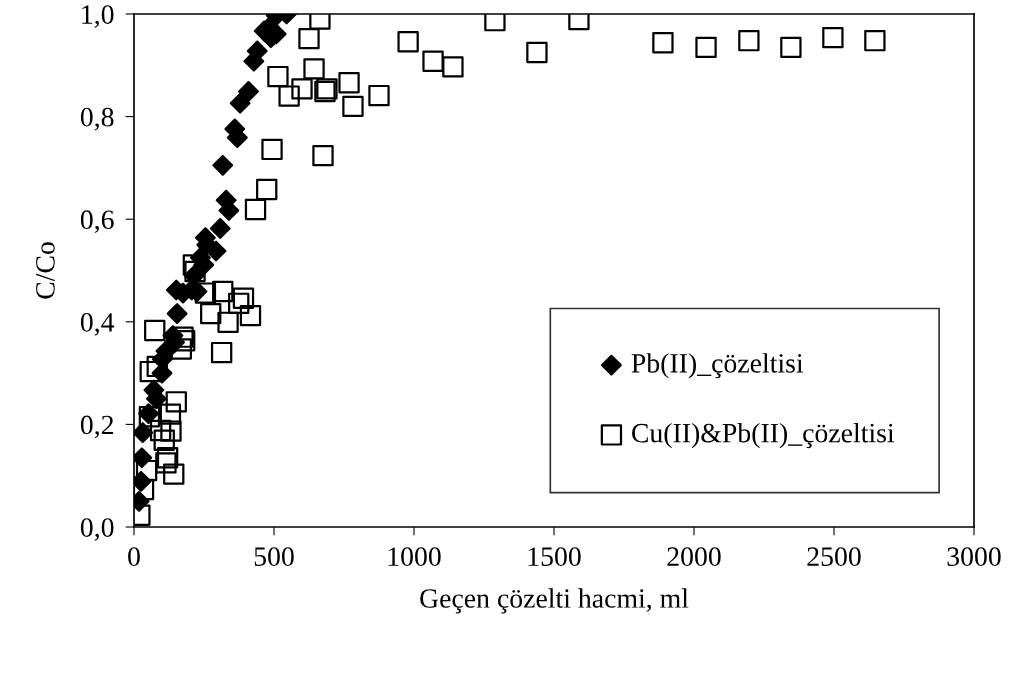  Describe the element at coordinates (97, 324) in the screenshot. I see `y-tick-label: 0,4` at that location.